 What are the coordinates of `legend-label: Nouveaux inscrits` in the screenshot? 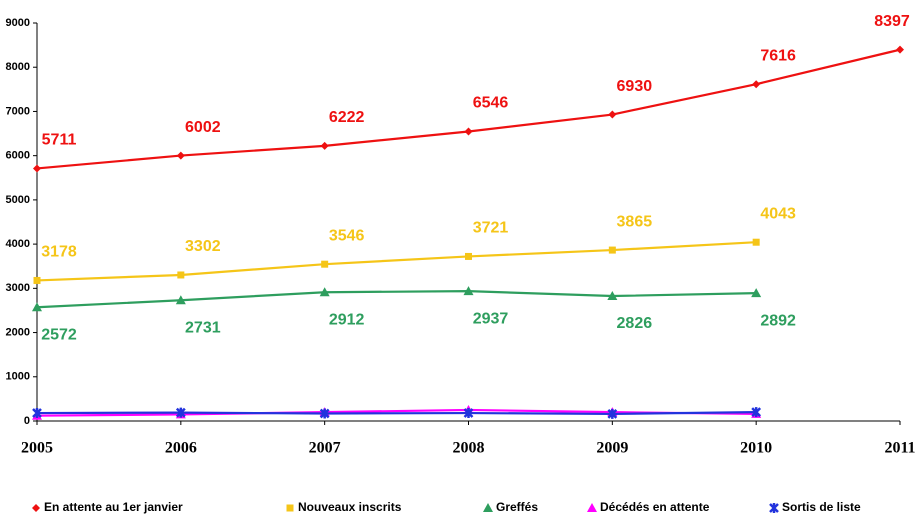 It's located at (350, 507).